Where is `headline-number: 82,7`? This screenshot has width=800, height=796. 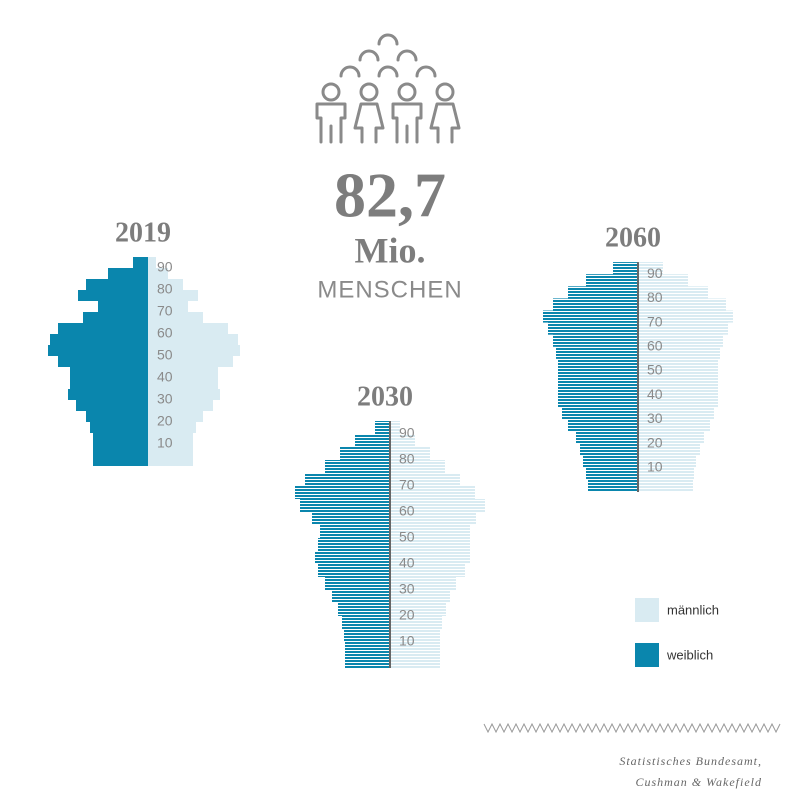 headline-number: 82,7 is located at coordinates (390, 195).